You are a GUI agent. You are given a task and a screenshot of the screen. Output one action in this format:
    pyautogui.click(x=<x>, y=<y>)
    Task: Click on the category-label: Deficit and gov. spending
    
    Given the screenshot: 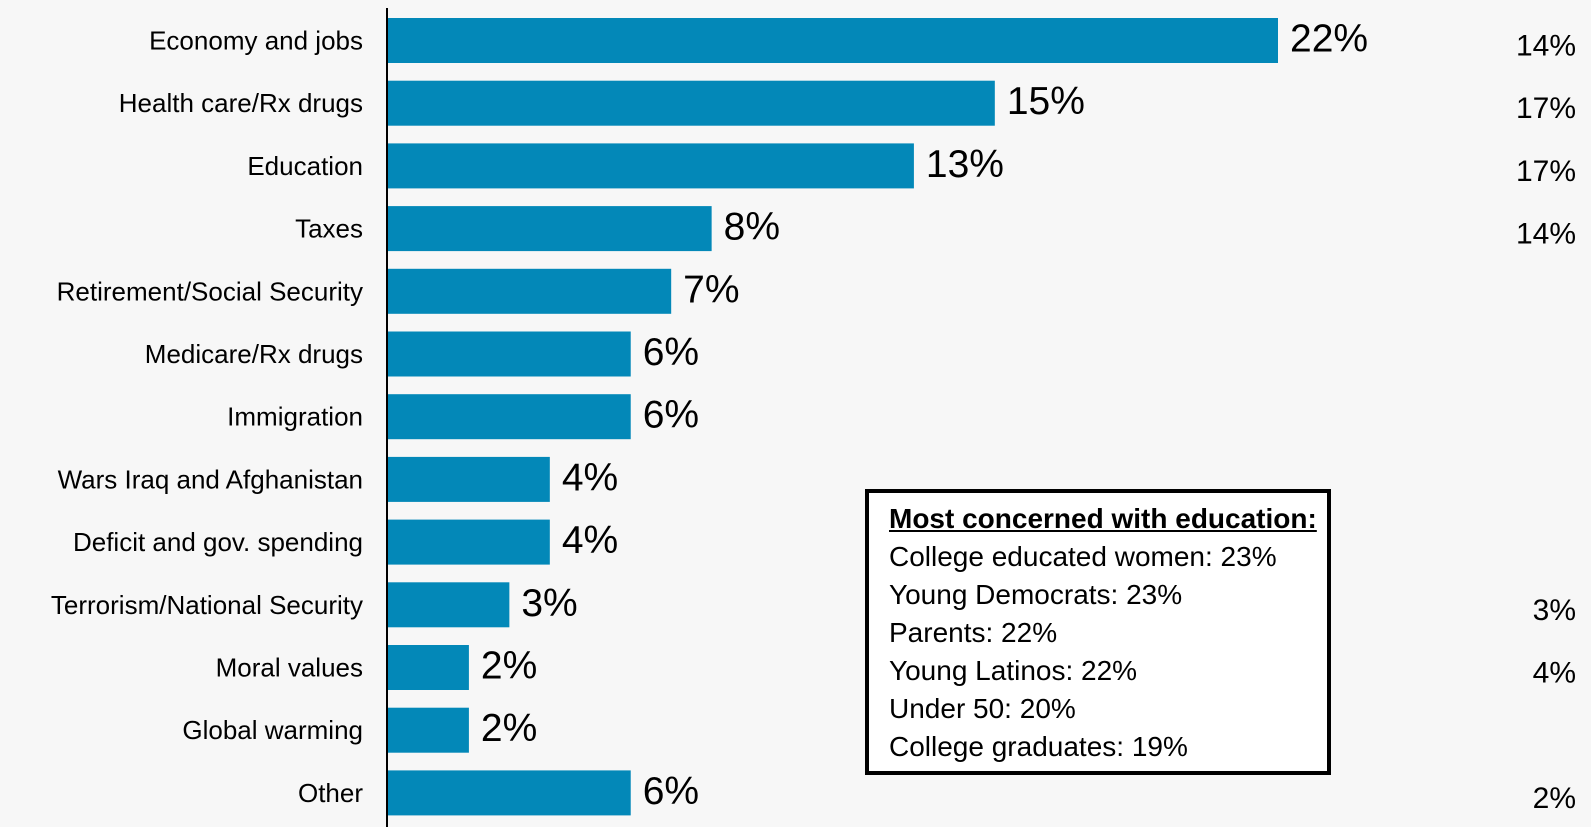 What is the action you would take?
    pyautogui.click(x=218, y=542)
    